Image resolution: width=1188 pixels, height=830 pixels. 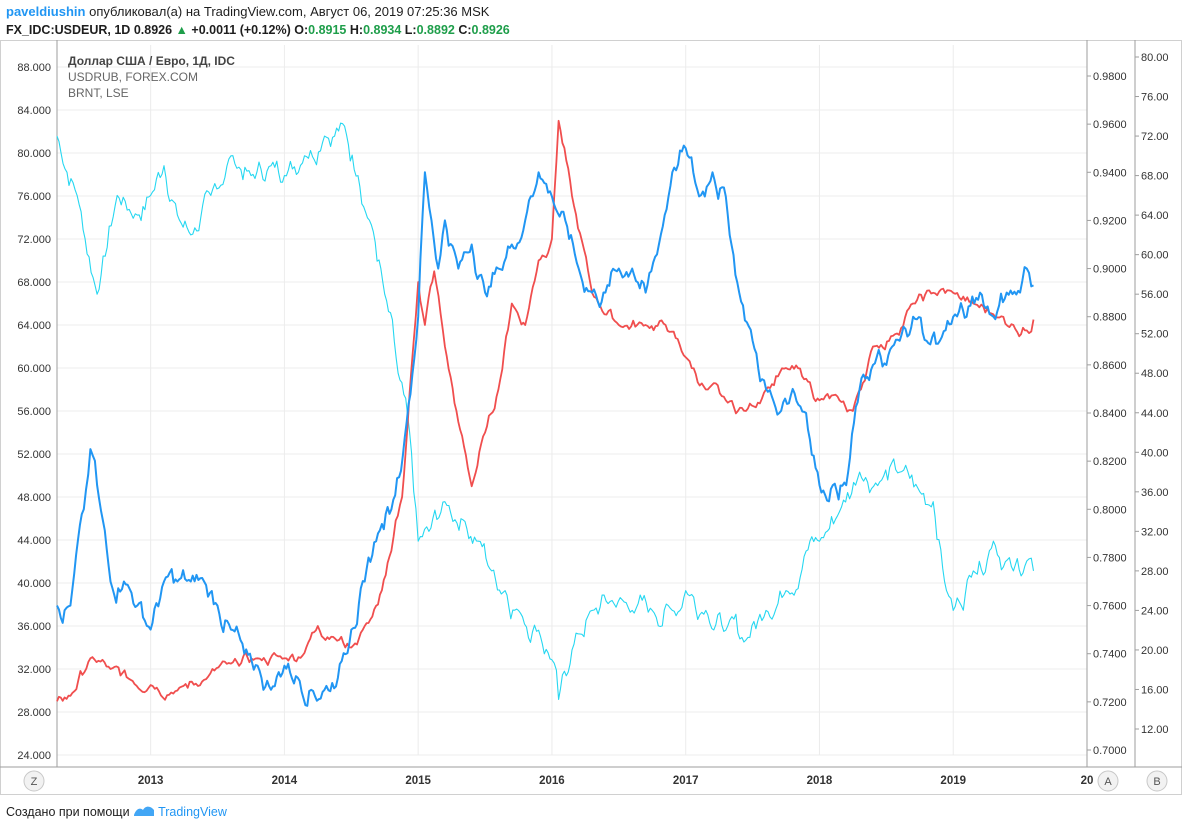 I want to click on close-value: 0.8926, so click(x=490, y=30).